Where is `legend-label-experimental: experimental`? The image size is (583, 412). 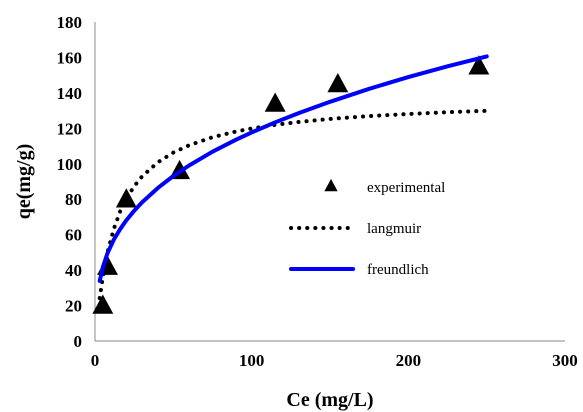
legend-label-experimental: experimental is located at coordinates (406, 188).